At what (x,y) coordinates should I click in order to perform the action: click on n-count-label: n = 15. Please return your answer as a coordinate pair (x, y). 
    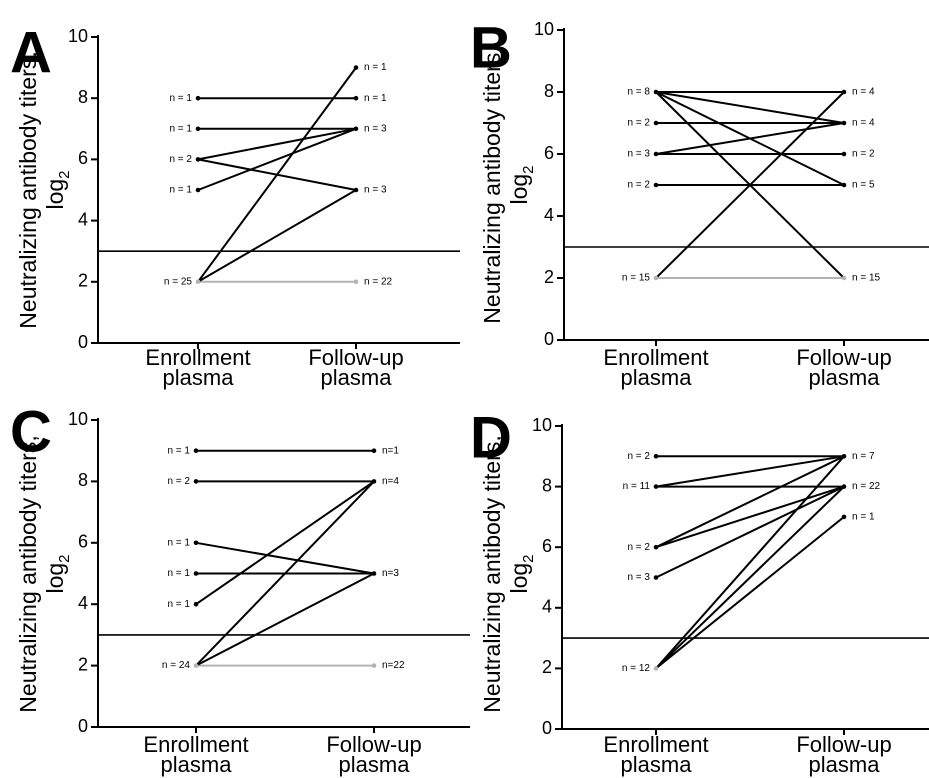
    Looking at the image, I should click on (866, 278).